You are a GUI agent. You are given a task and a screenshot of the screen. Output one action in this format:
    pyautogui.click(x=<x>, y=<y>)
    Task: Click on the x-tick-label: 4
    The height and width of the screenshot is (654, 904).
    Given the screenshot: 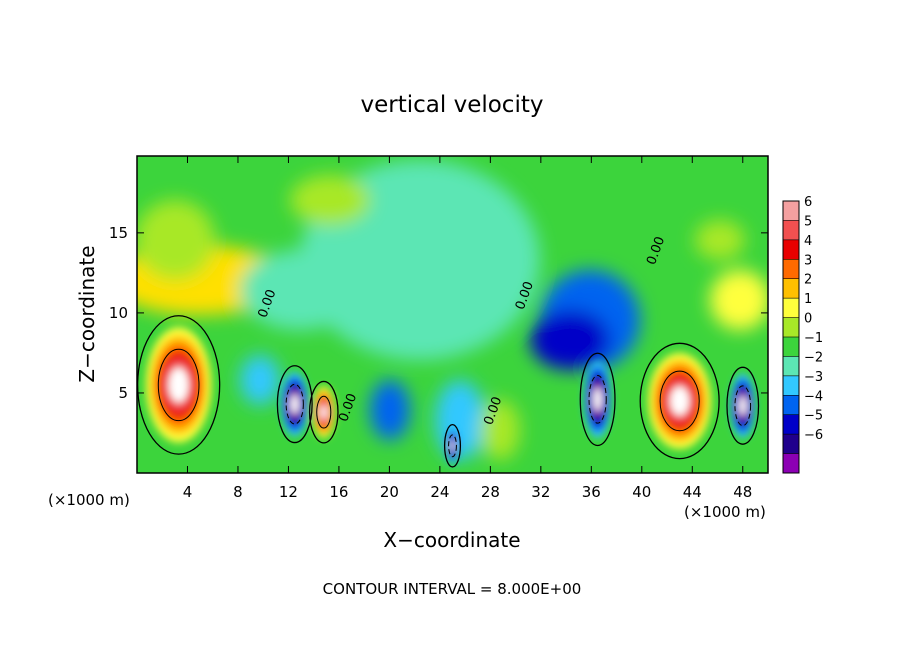 What is the action you would take?
    pyautogui.click(x=188, y=492)
    